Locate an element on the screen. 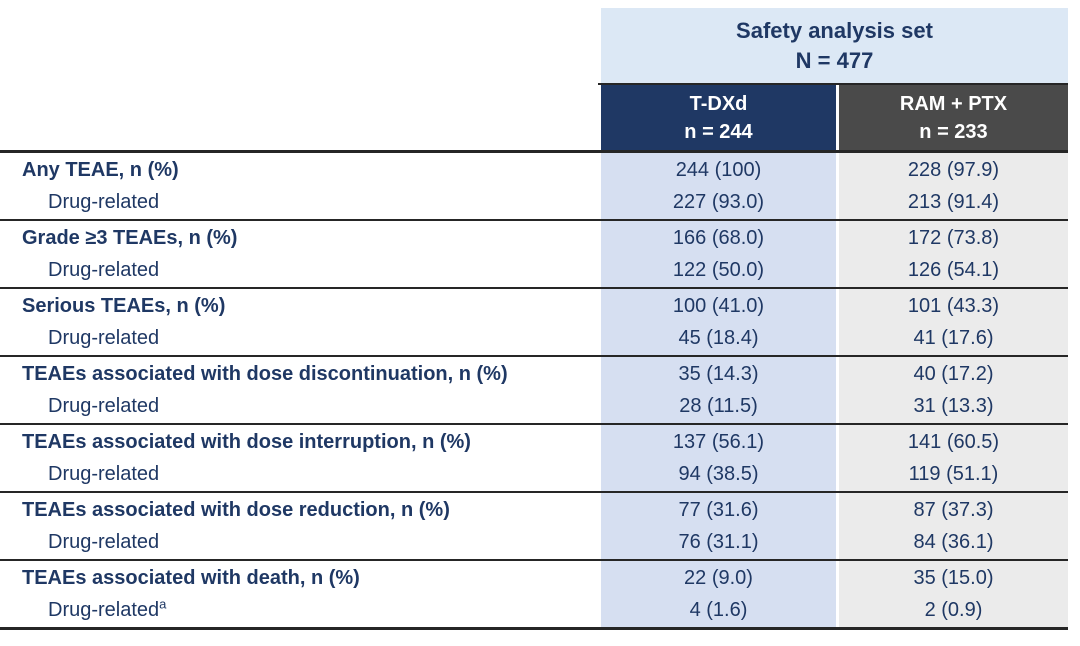  cell-value: 77 (31.6) is located at coordinates (718, 510).